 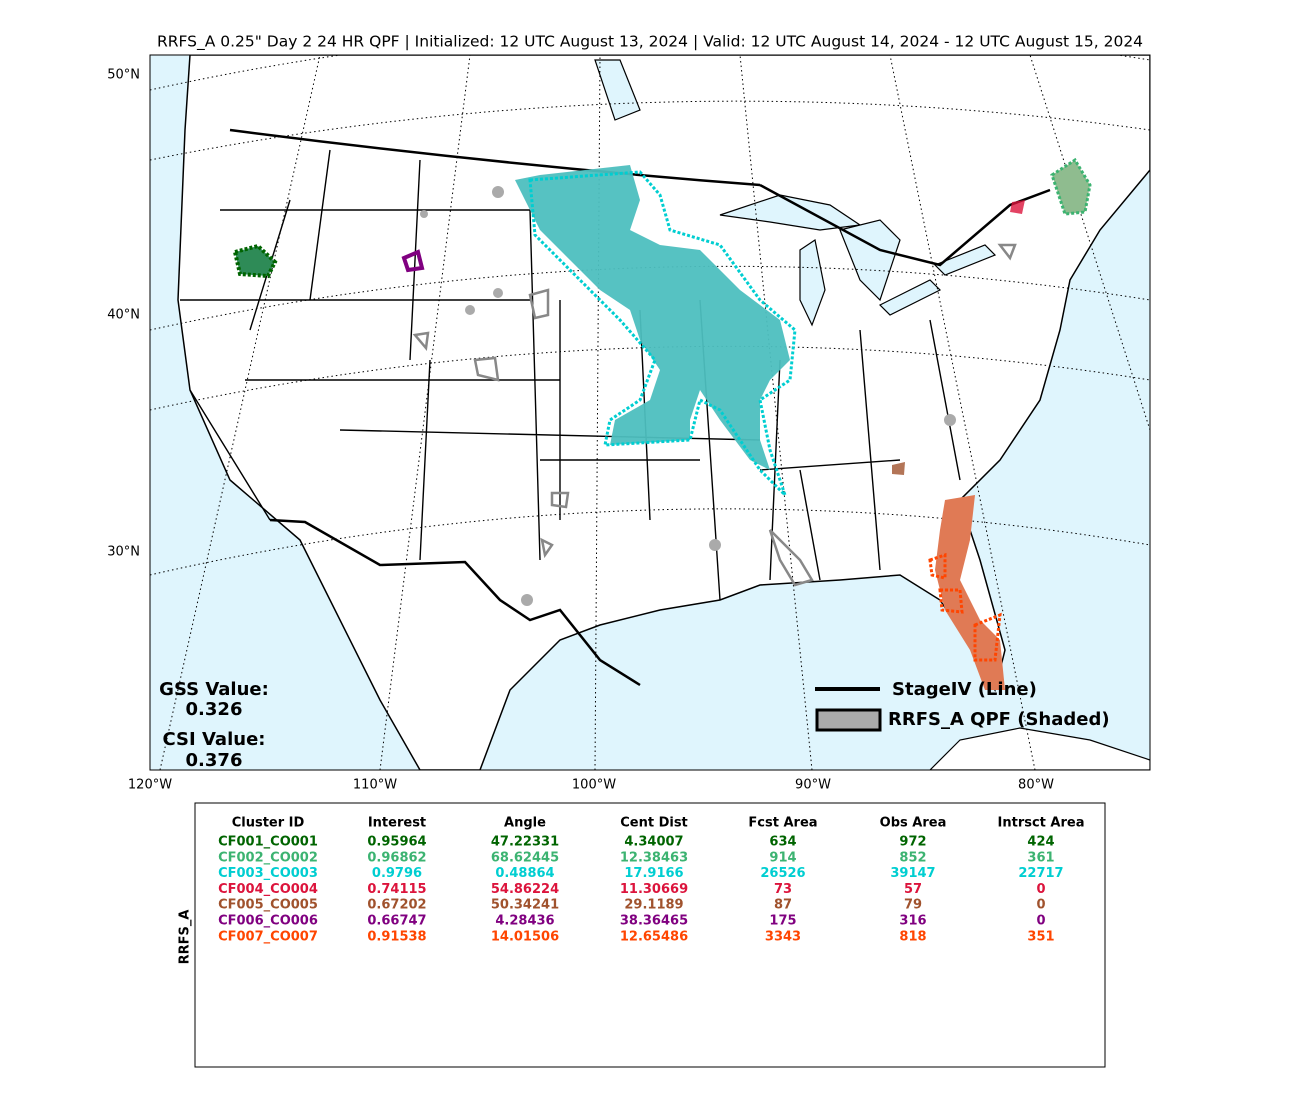 I want to click on table-cell: 39147, so click(x=912, y=873).